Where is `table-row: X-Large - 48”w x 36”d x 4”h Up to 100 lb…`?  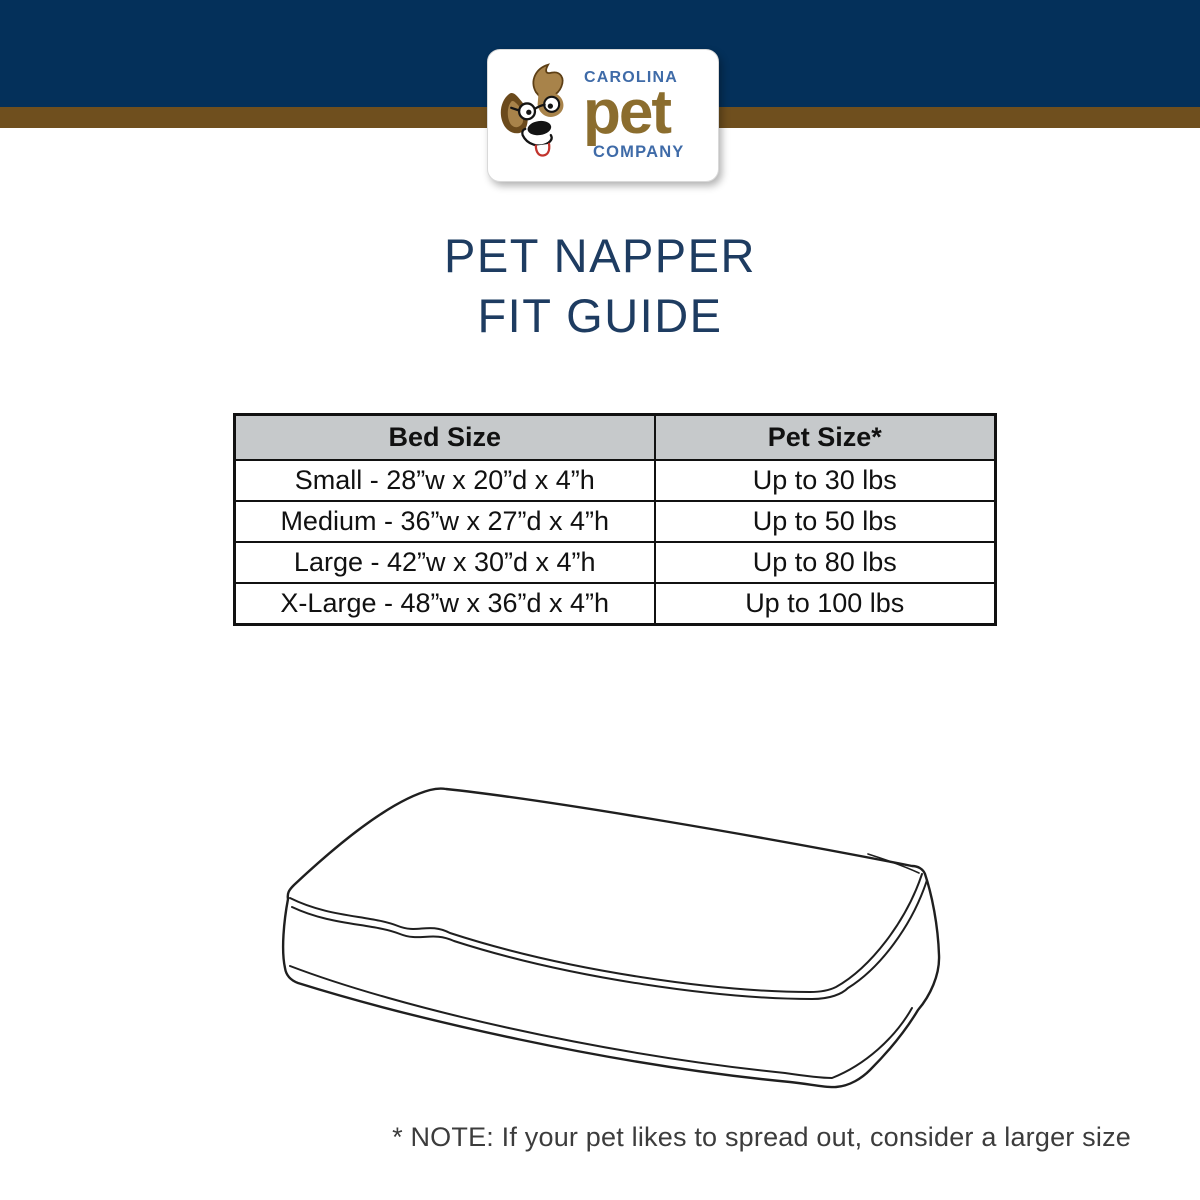 table-row: X-Large - 48”w x 36”d x 4”h Up to 100 lb… is located at coordinates (615, 604).